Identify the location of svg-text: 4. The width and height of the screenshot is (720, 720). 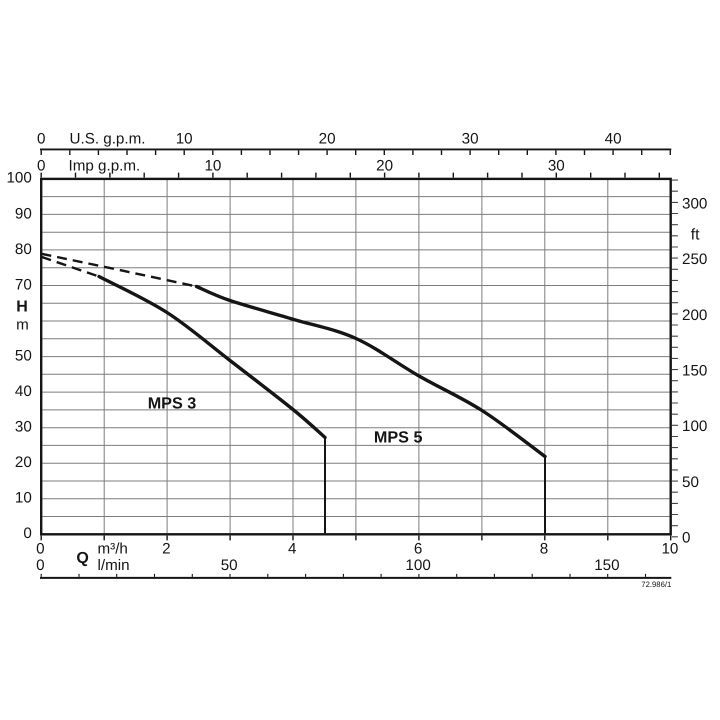
(292, 549).